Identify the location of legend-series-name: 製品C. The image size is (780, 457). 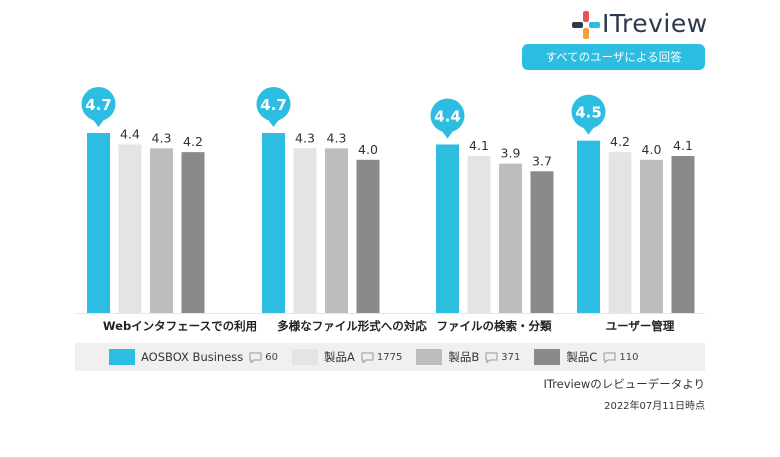
(582, 357).